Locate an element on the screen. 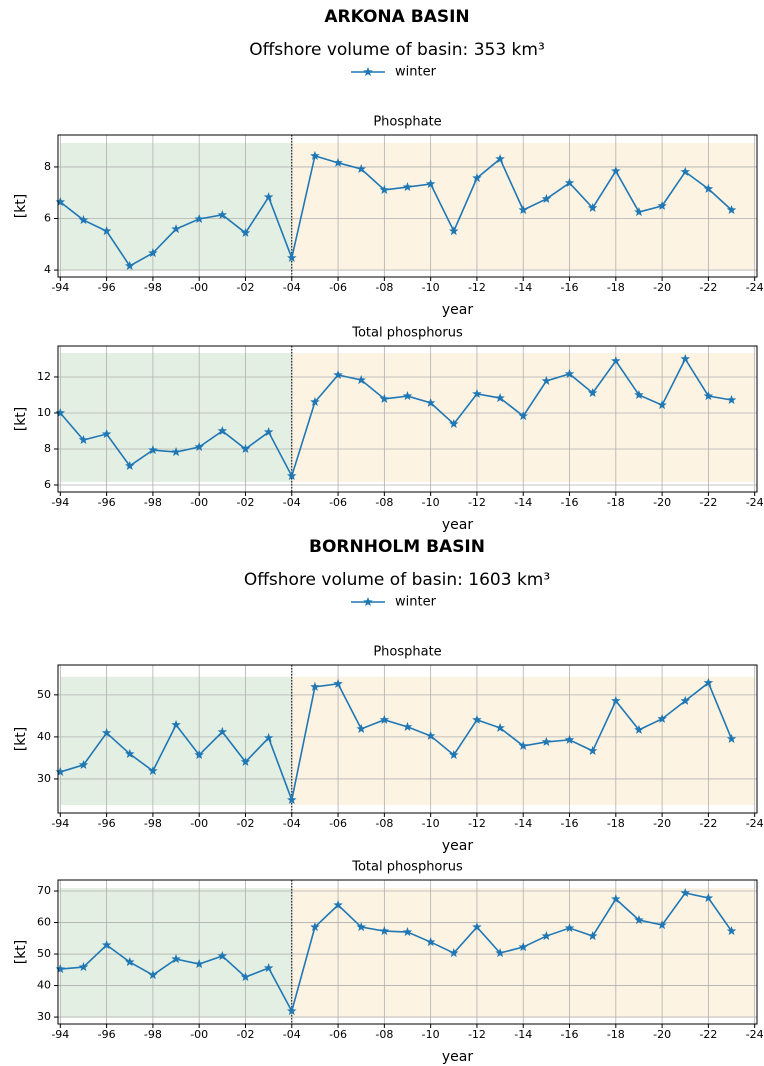  y-tick-label: 4 is located at coordinates (47, 269).